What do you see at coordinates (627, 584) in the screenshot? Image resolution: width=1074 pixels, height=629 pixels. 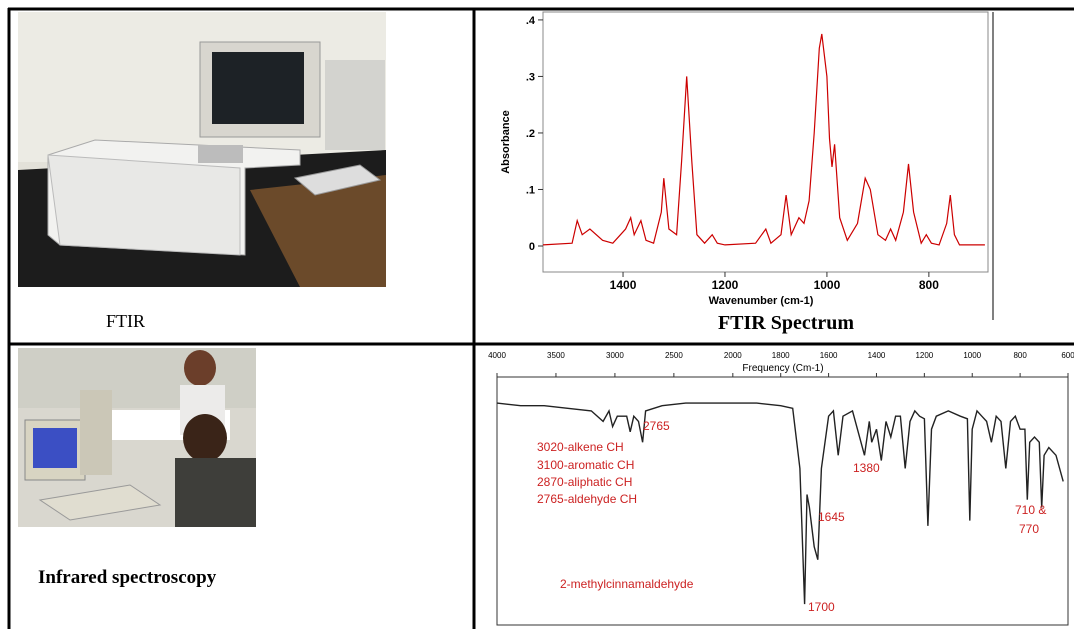 I see `annotation: 2-methylcinnamaldehyde` at bounding box center [627, 584].